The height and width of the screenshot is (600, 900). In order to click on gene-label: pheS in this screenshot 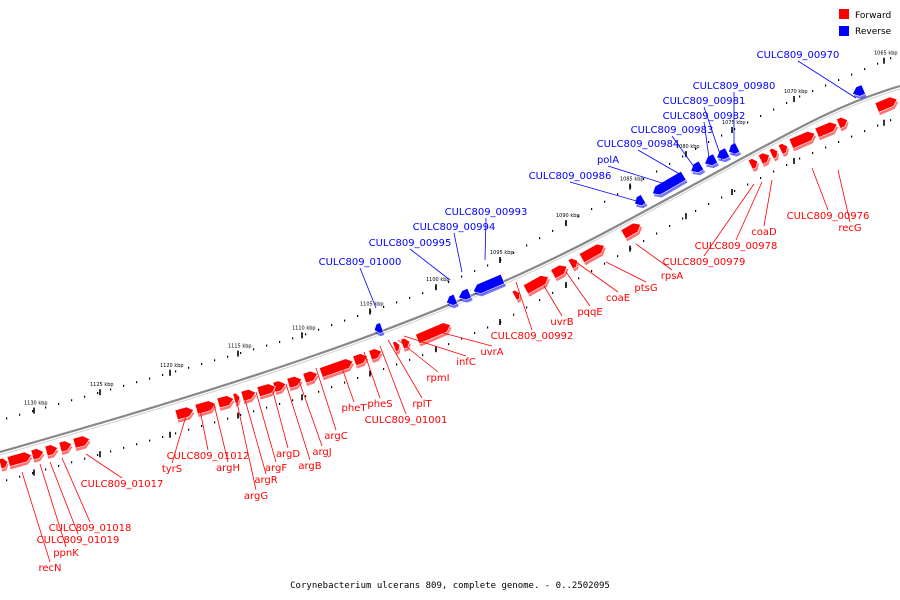, I will do `click(379, 404)`.